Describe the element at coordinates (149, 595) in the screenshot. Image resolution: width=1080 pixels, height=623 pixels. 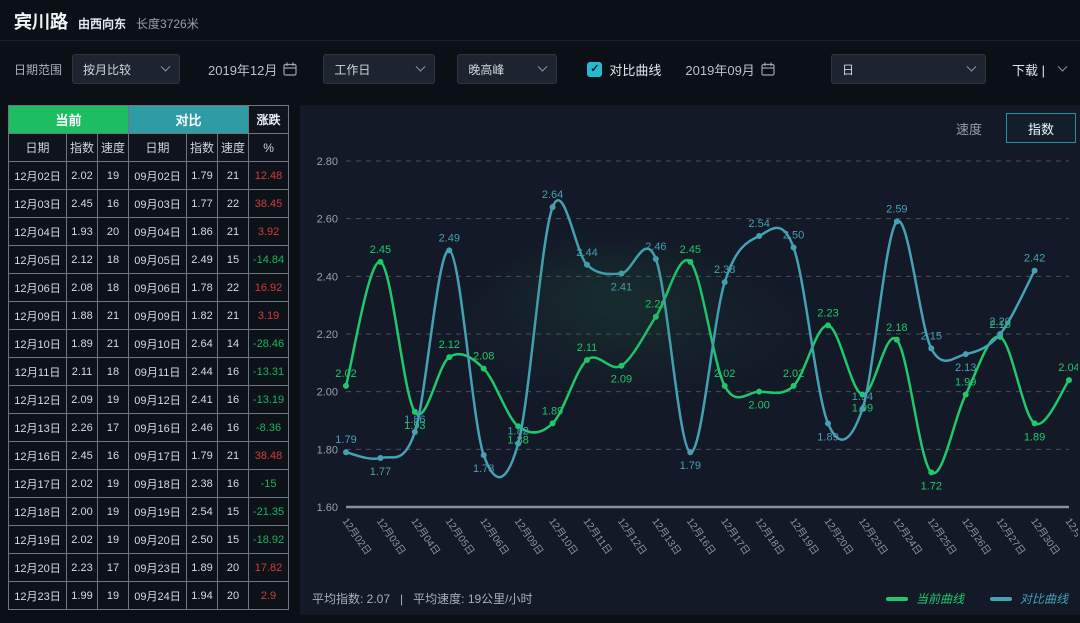
I see `table-row: 12月23日 1.99 19 09月24日 1.94 20 2.9` at that location.